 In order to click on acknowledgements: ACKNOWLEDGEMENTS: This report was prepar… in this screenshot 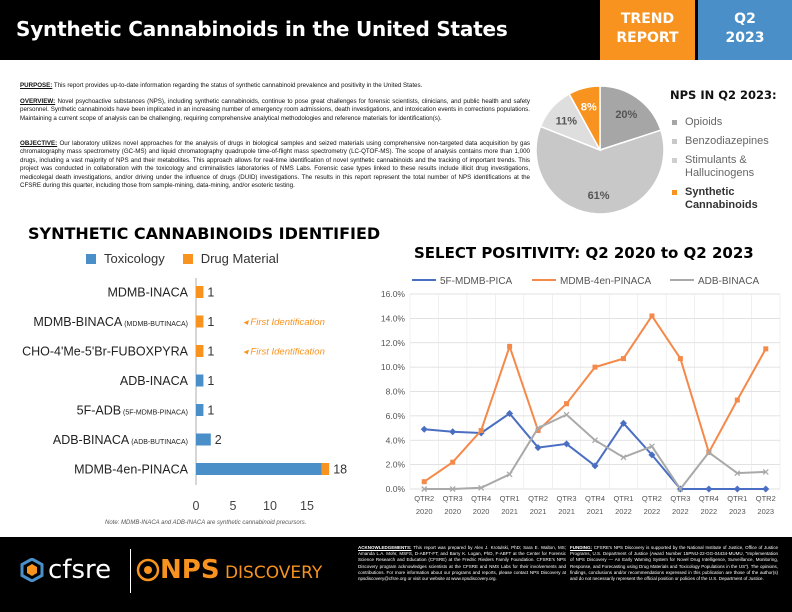, I will do `click(462, 563)`.